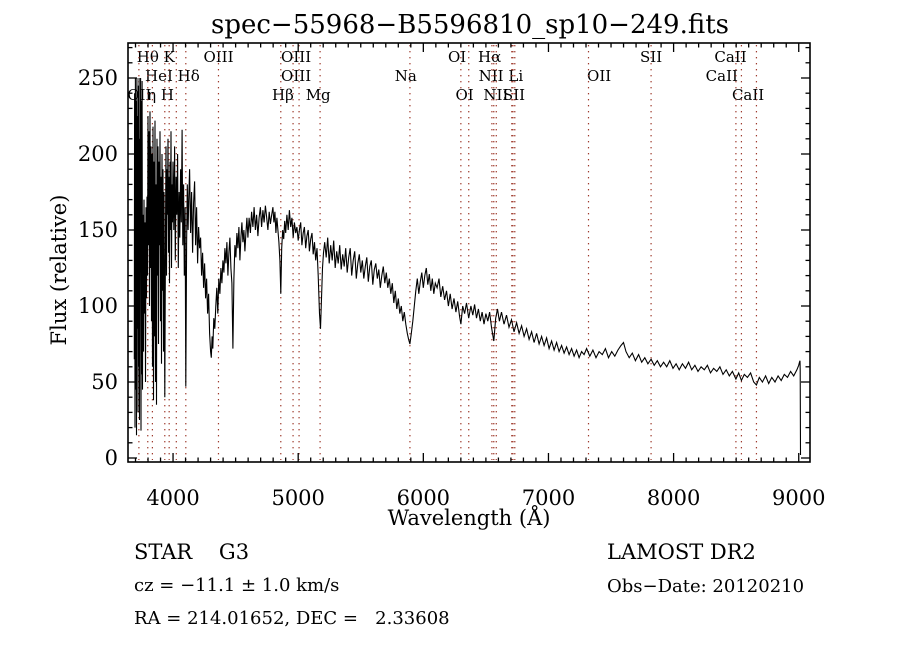 The height and width of the screenshot is (650, 900). What do you see at coordinates (405, 76) in the screenshot?
I see `spectral-line-label: Na` at bounding box center [405, 76].